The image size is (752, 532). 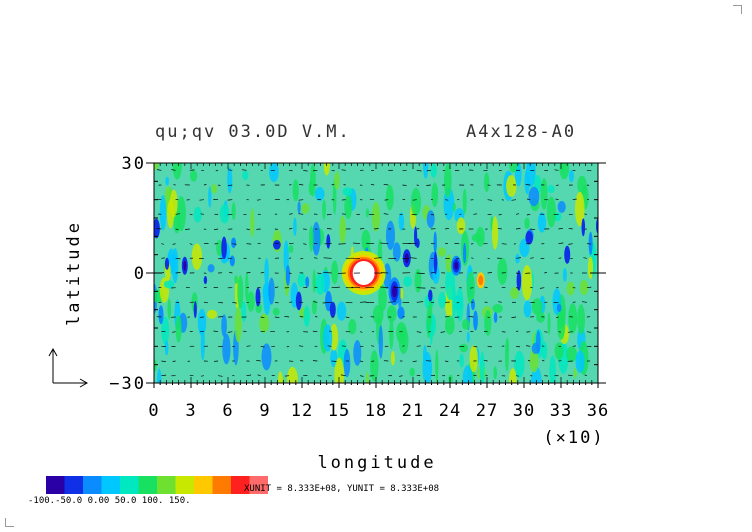 I want to click on y-axis-label: latitude, so click(x=74, y=273).